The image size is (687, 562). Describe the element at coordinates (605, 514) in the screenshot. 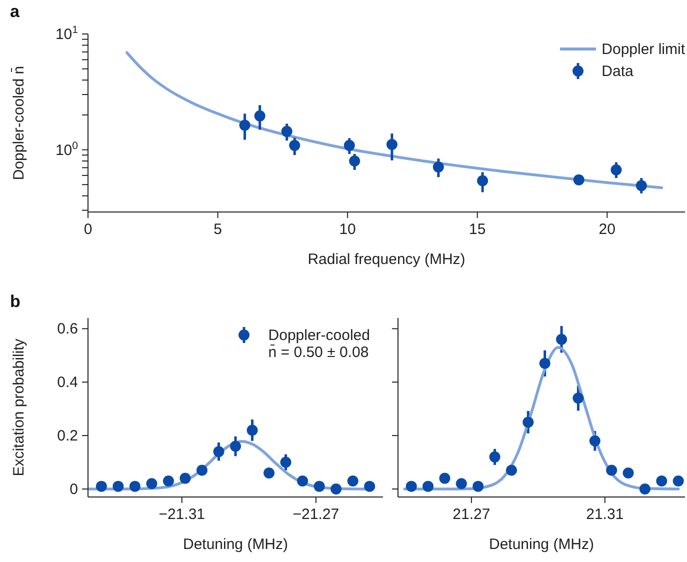

I see `x-tick-label: 21.31` at that location.